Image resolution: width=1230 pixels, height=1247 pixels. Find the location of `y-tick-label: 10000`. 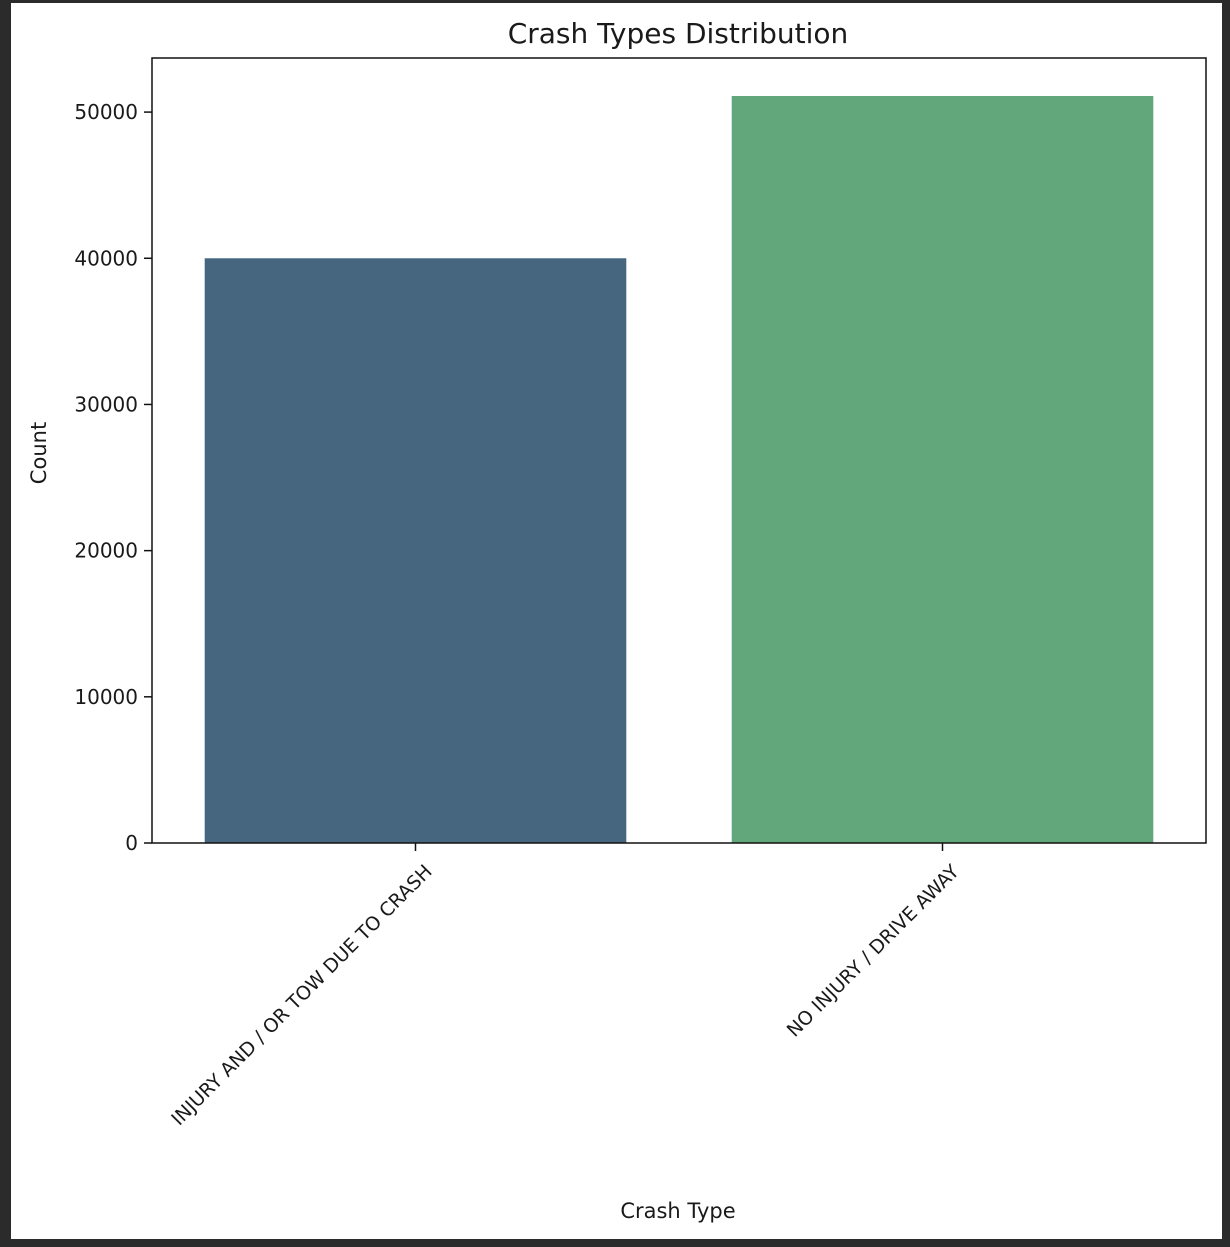

y-tick-label: 10000 is located at coordinates (106, 697).